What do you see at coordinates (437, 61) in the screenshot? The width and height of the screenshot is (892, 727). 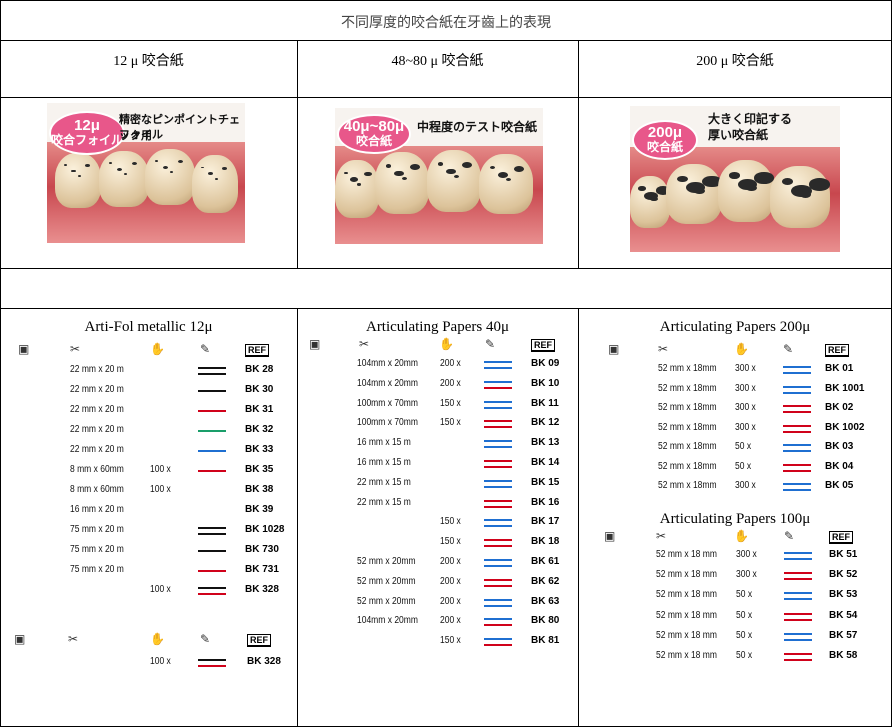 I see `column-header: 48~80 μ 咬合紙` at bounding box center [437, 61].